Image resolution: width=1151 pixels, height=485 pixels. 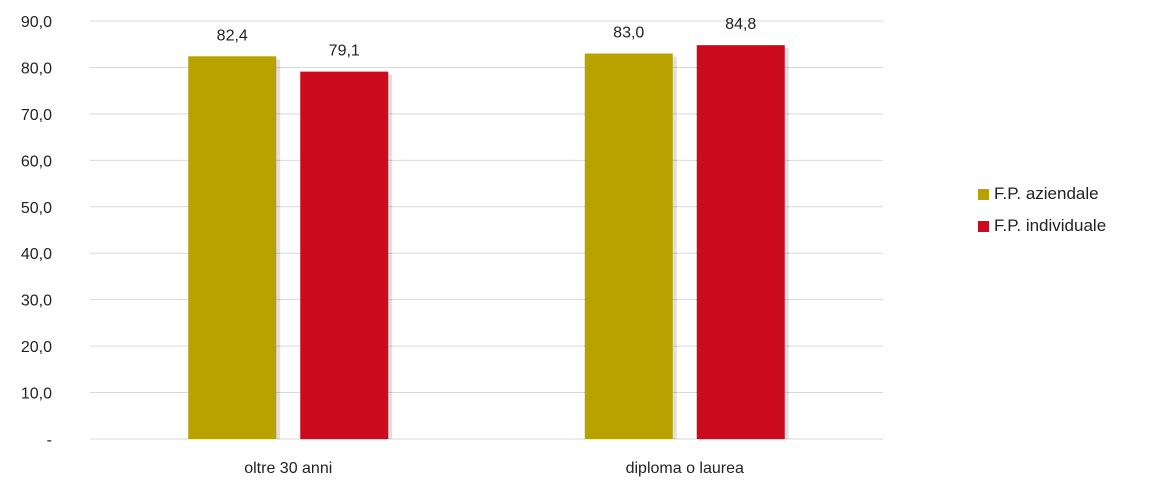 I want to click on legend-item-fp-aziendale: F.P. aziendale, so click(x=1042, y=194).